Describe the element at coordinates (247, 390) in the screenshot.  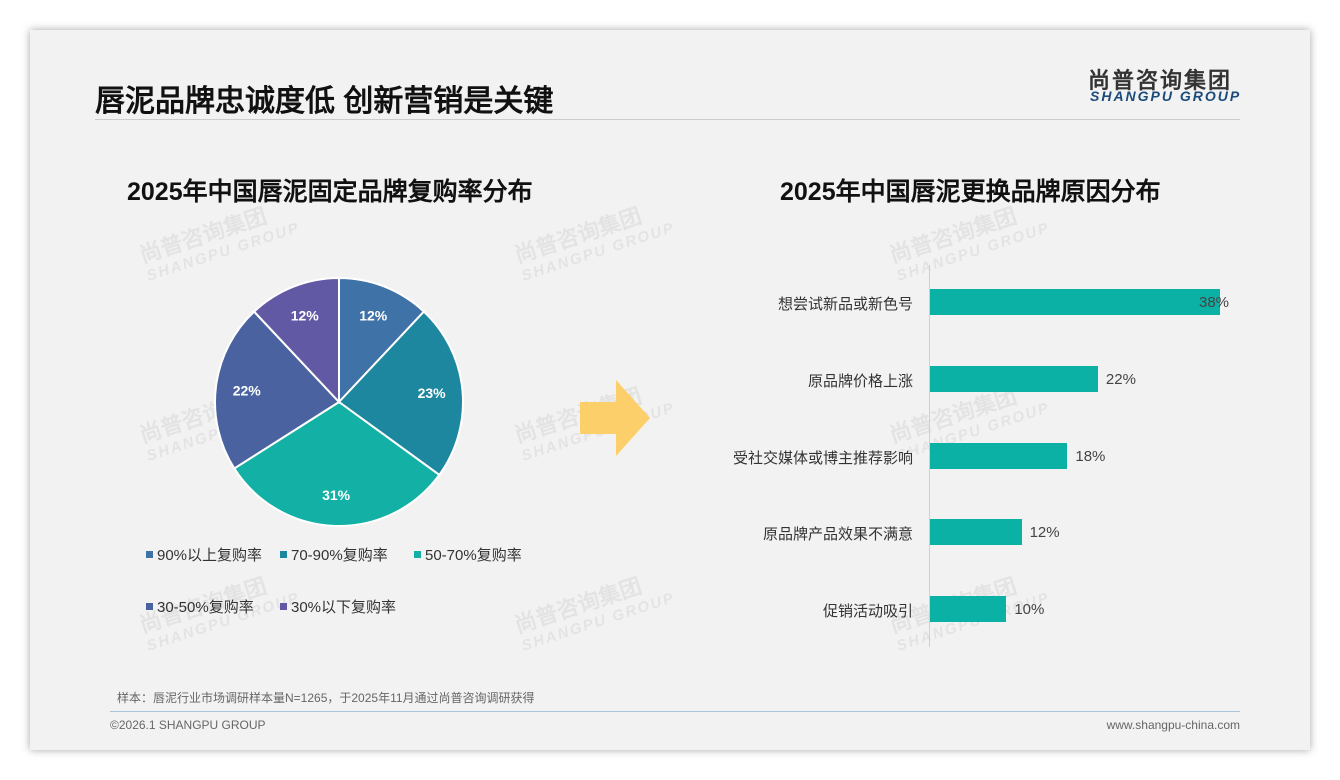
I see `pie-label: 22%` at that location.